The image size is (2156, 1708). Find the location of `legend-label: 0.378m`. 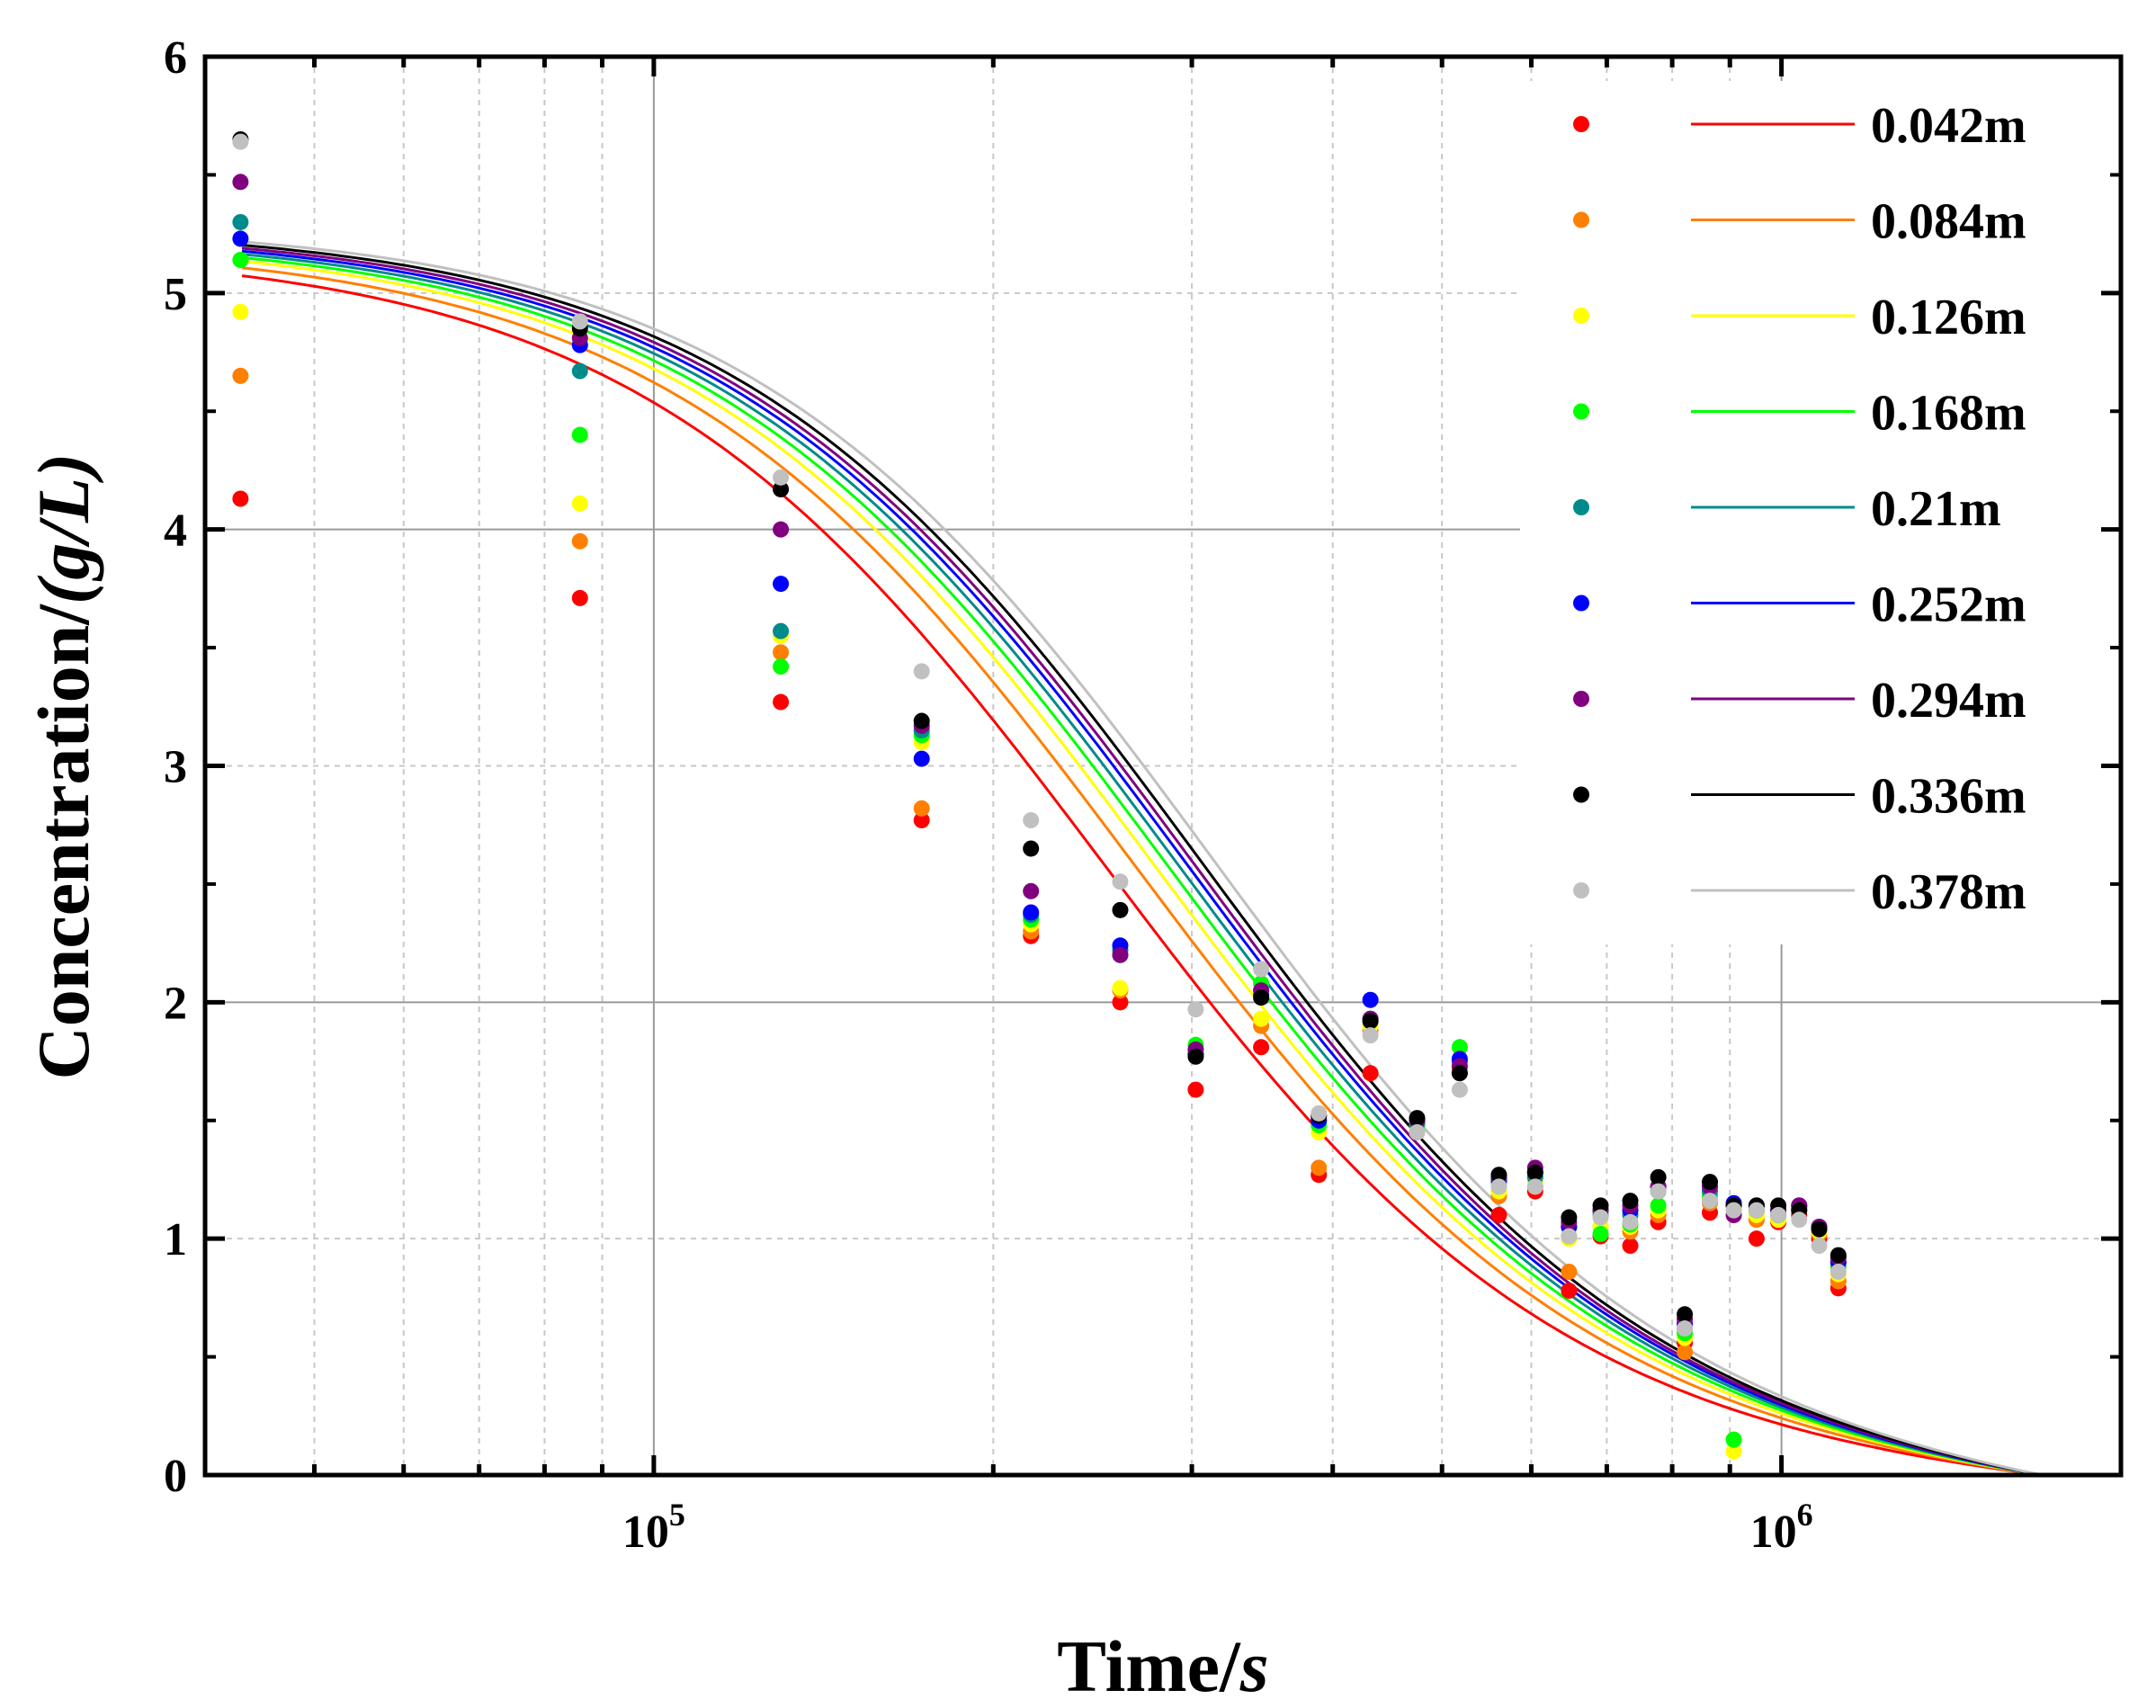

legend-label: 0.378m is located at coordinates (1948, 892).